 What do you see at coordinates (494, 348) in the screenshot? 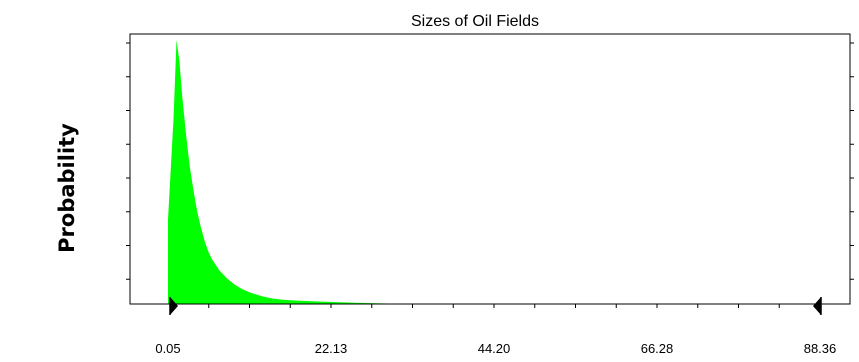
I see `x-tick-label: 44.20` at bounding box center [494, 348].